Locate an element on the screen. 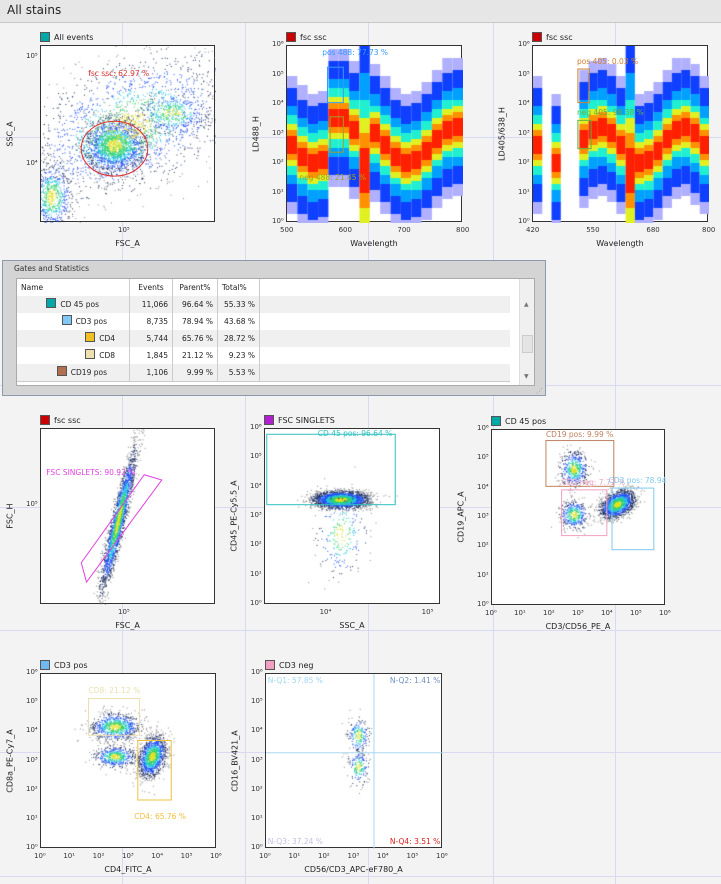 This screenshot has width=721, height=884. y-axis-label: SSC_A is located at coordinates (10, 133).